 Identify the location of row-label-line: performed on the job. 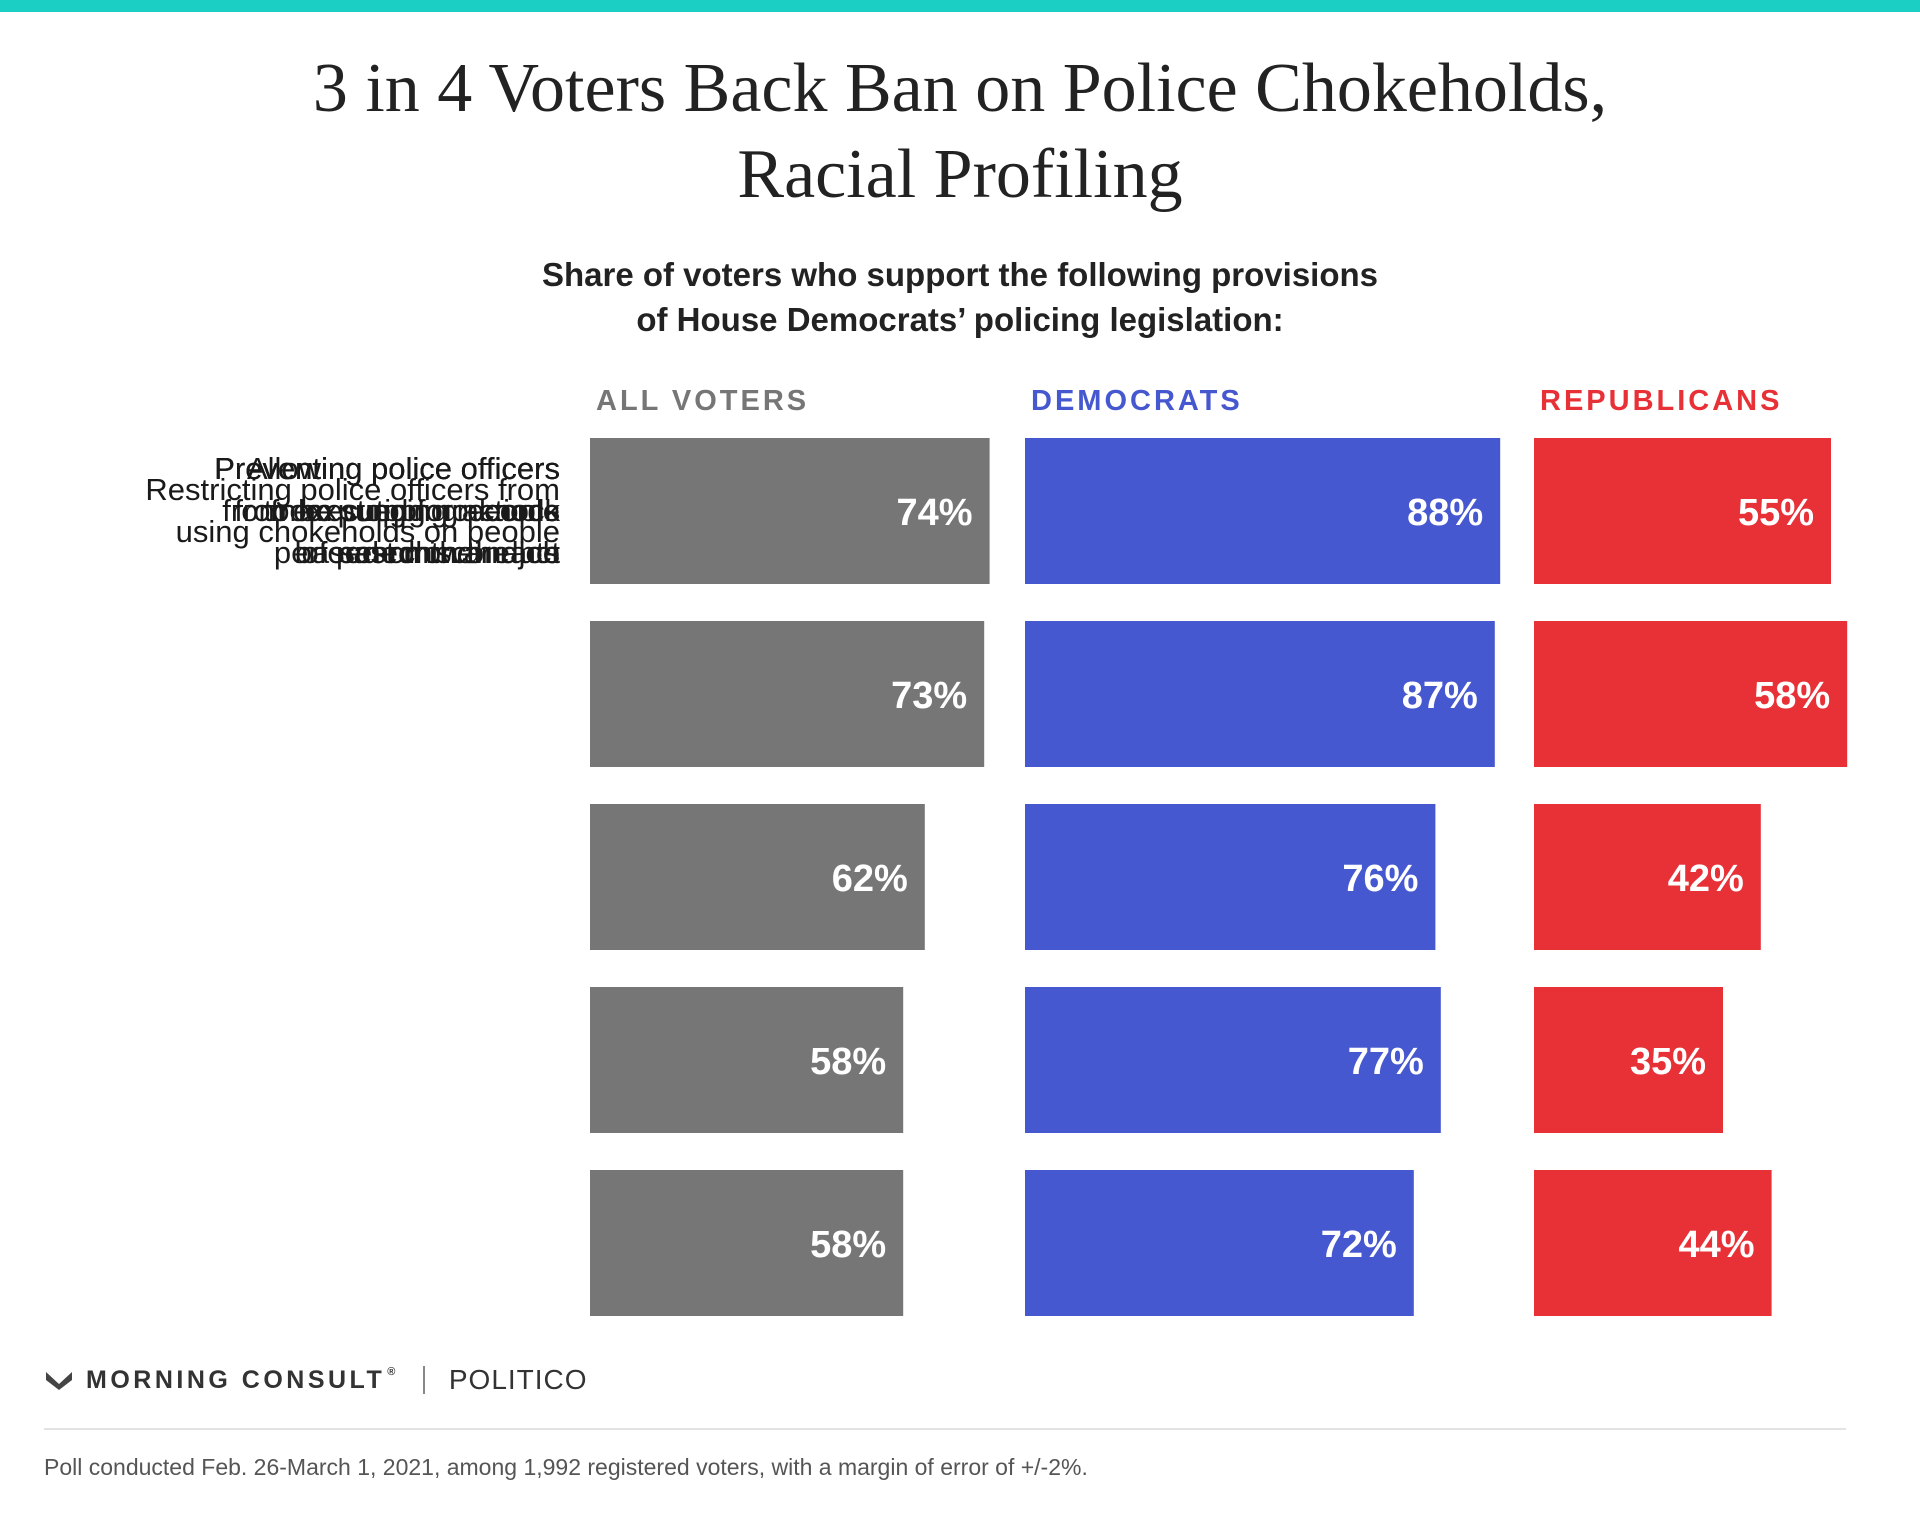
(416, 552).